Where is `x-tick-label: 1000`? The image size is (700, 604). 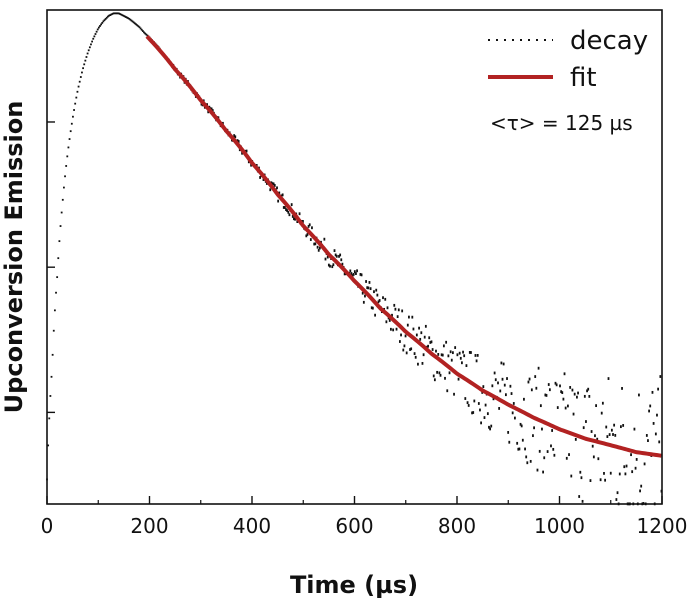
x-tick-label: 1000 is located at coordinates (559, 526).